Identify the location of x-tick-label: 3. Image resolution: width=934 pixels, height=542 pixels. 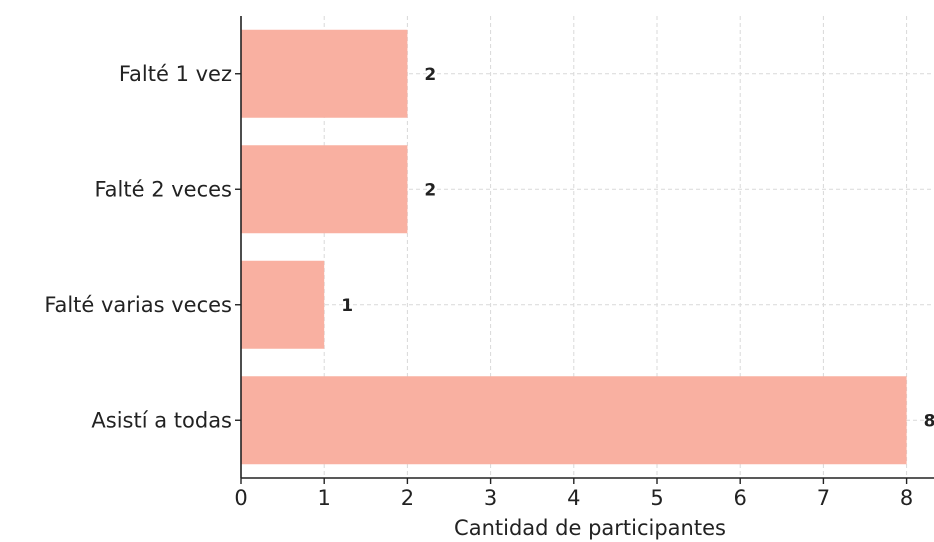
(490, 498).